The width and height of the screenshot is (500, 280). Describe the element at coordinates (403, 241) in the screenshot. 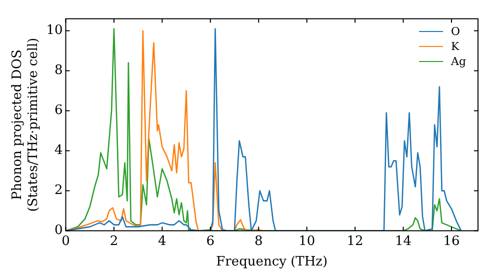

I see `x-tick-label: 14` at that location.